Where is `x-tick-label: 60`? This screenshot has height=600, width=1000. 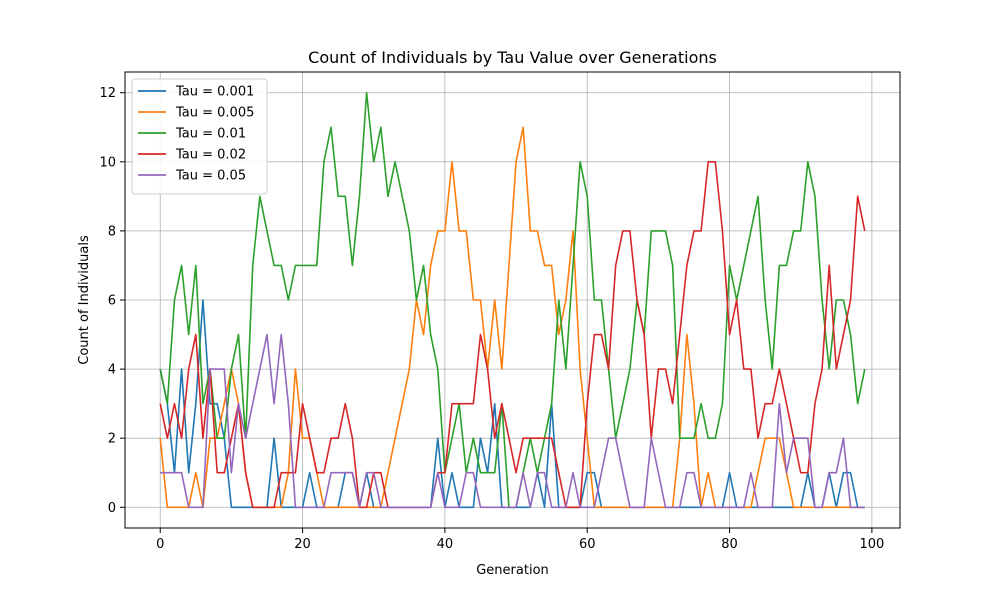
x-tick-label: 60 is located at coordinates (587, 544).